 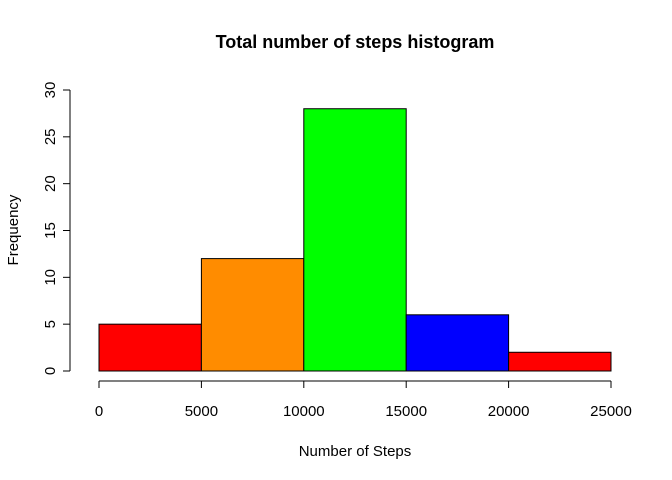 I want to click on x-tick-label: 20000, so click(x=509, y=411).